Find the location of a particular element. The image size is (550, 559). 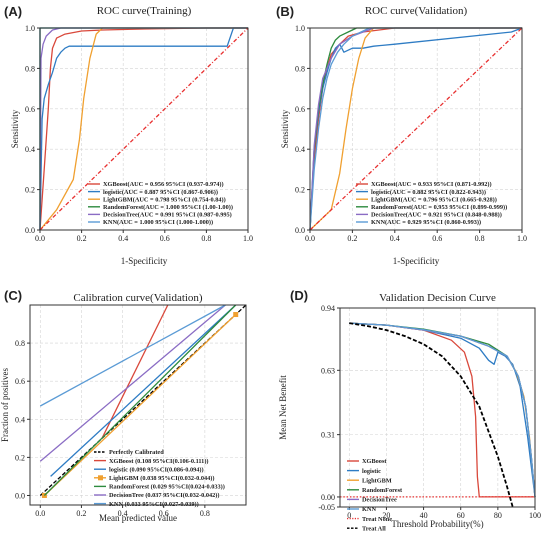

y-tick-label: 0.00 is located at coordinates (328, 497).